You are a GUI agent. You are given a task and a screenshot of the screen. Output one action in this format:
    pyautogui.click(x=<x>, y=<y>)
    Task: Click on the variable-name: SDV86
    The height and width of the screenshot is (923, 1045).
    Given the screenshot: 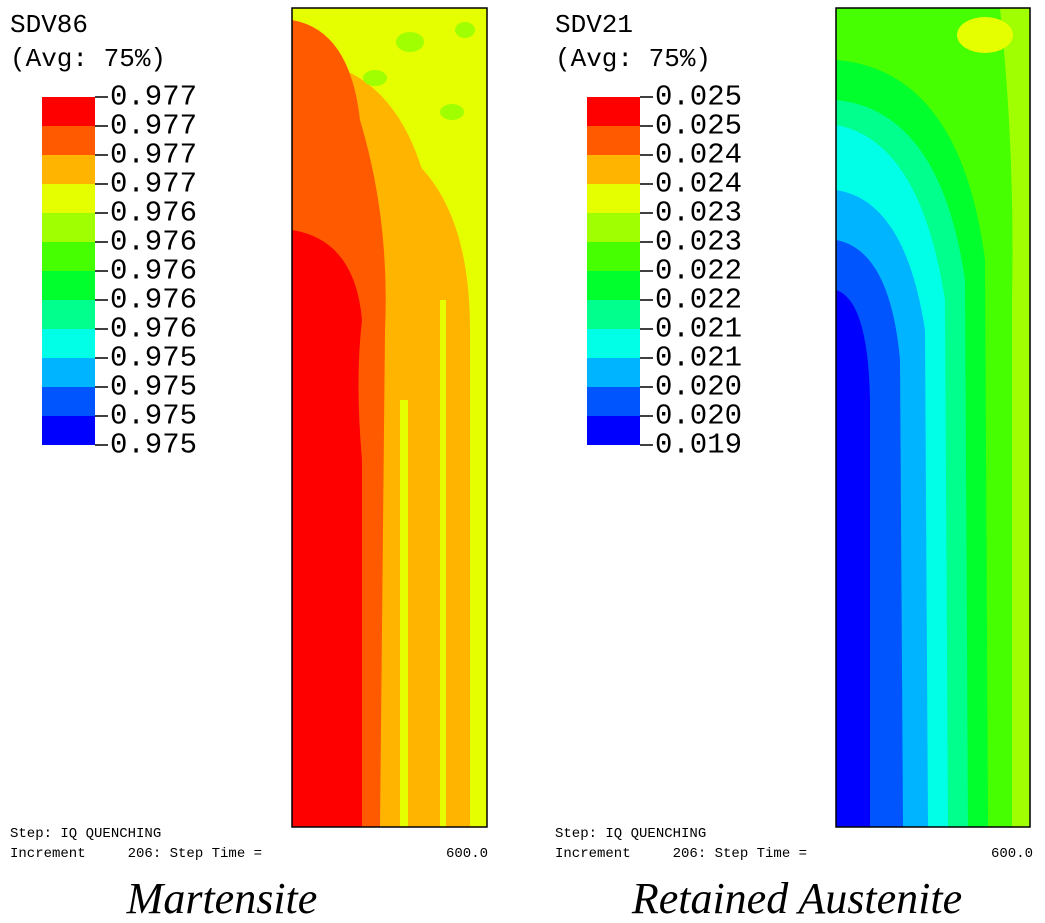 What is the action you would take?
    pyautogui.click(x=49, y=25)
    